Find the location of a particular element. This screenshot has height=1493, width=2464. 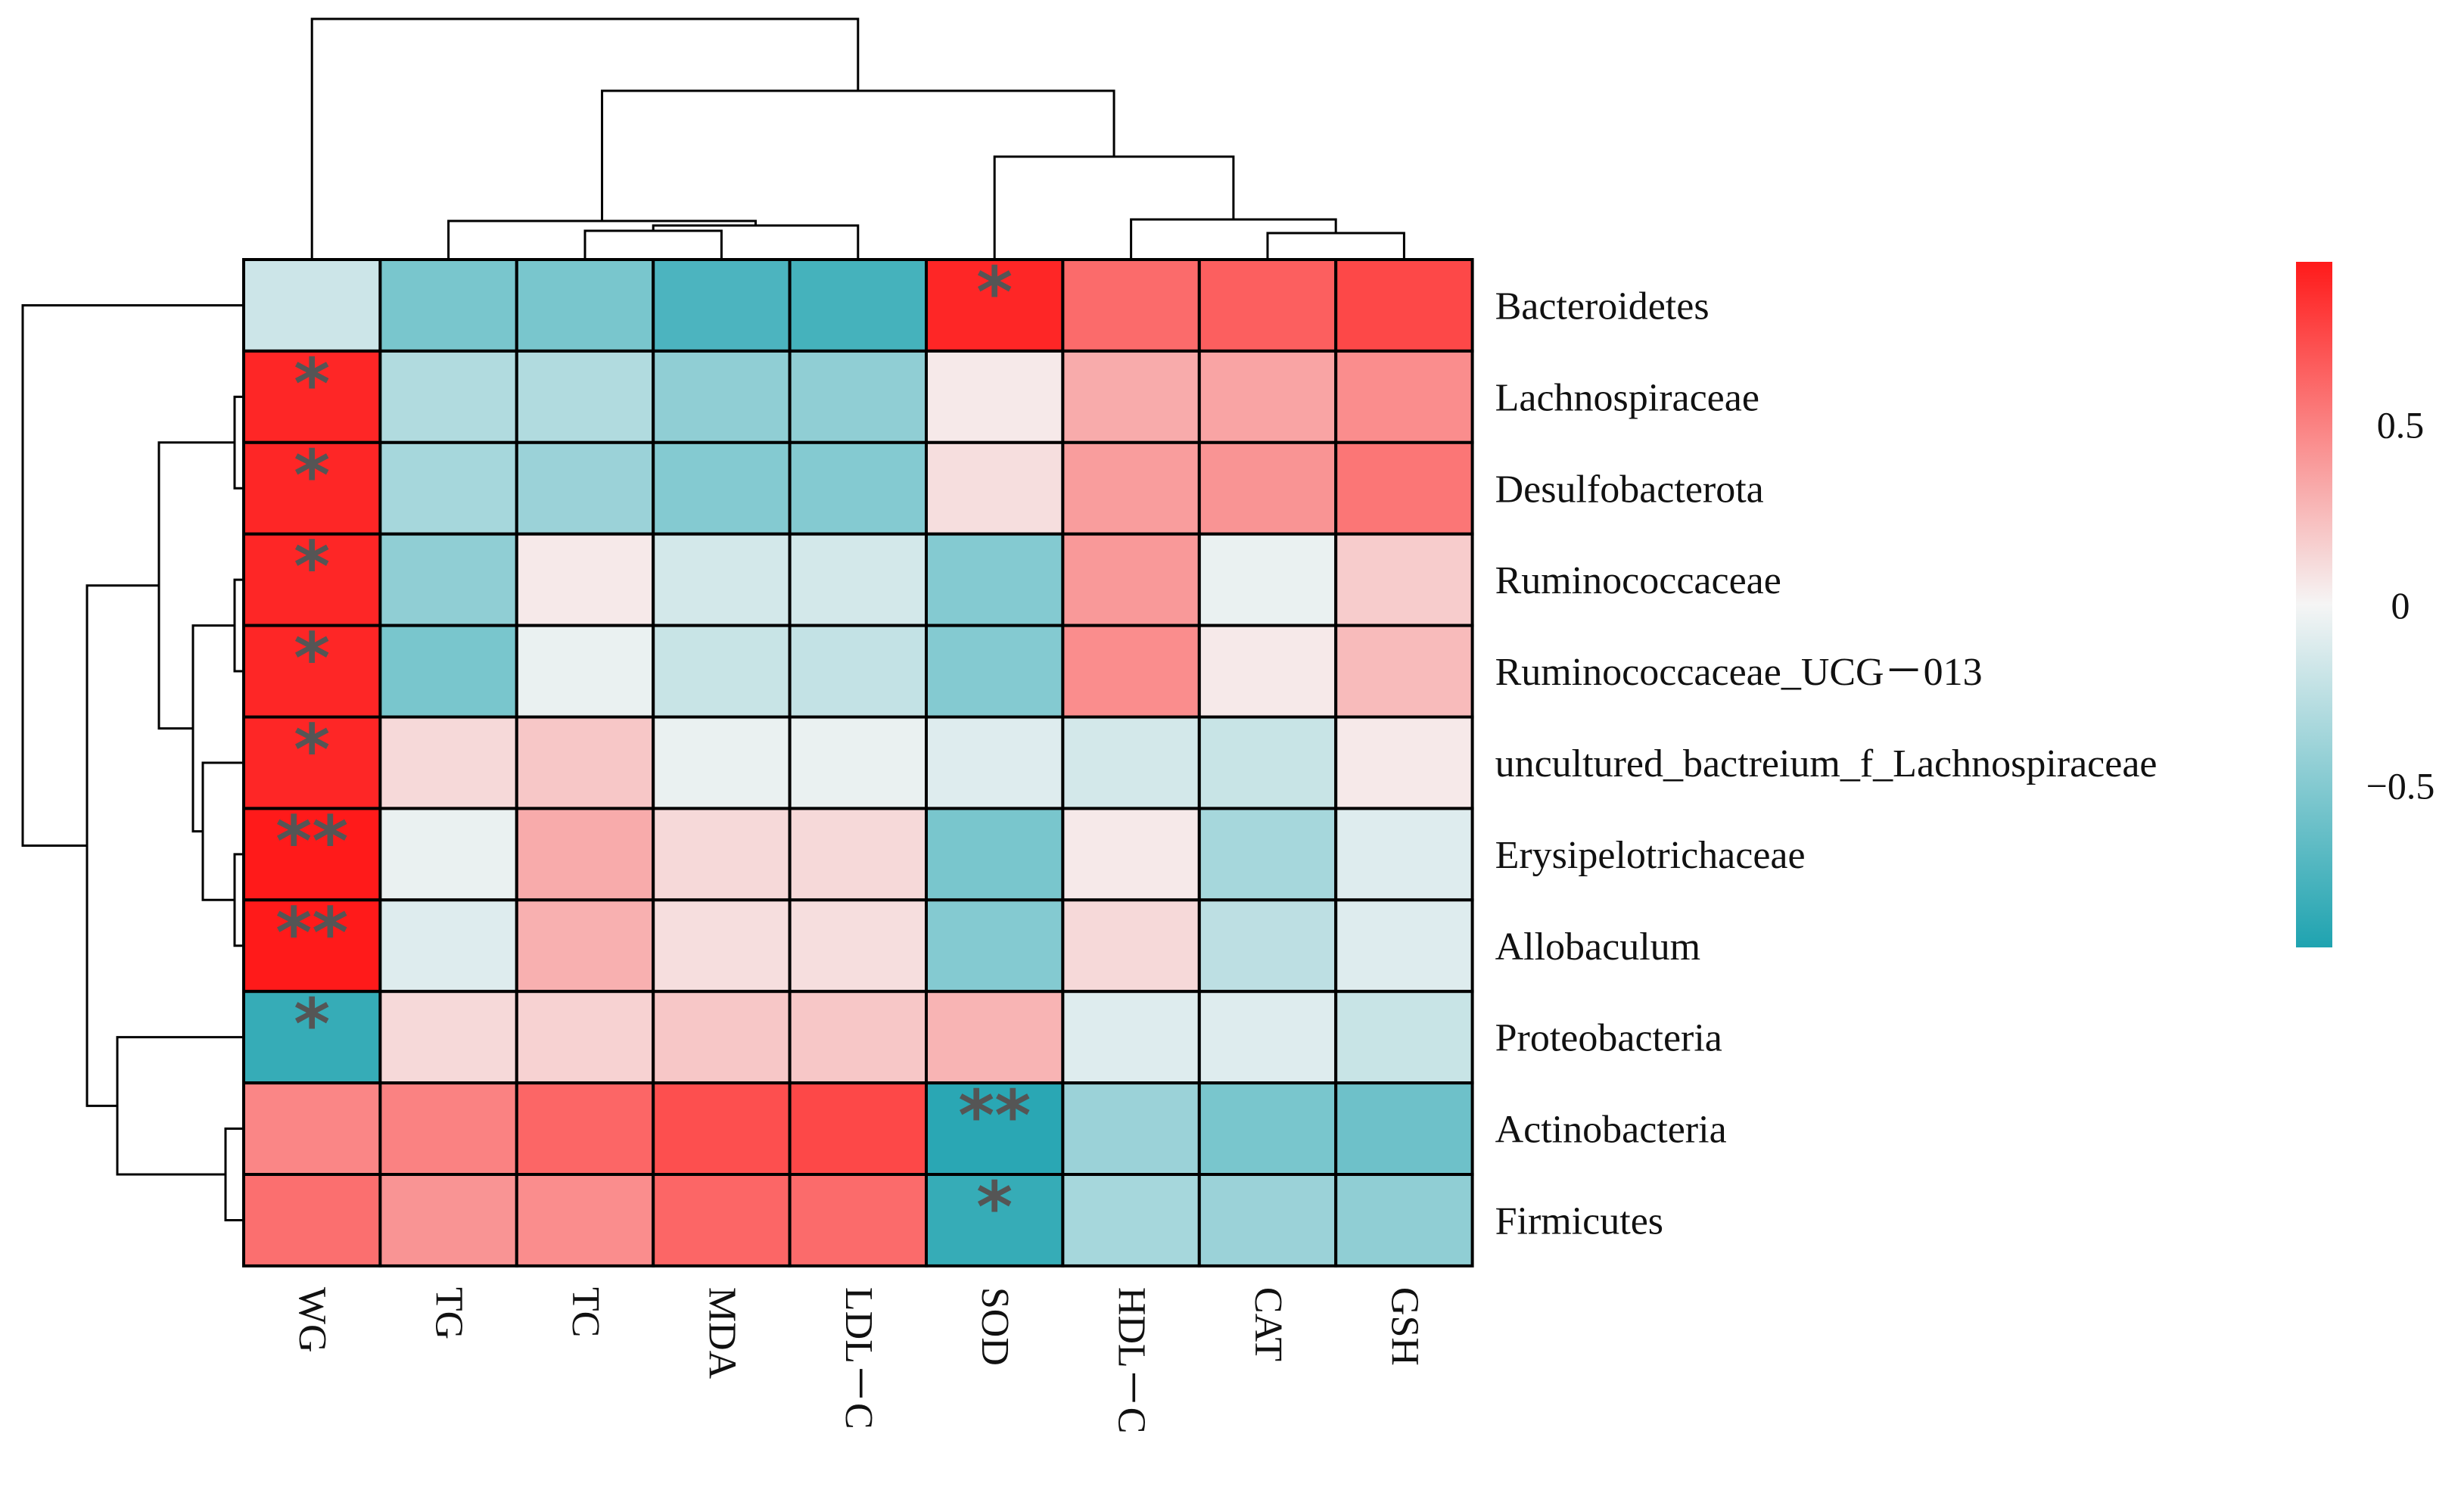

row-label: uncultured_bactreium_f_Lachnospiraceae is located at coordinates (1827, 763).